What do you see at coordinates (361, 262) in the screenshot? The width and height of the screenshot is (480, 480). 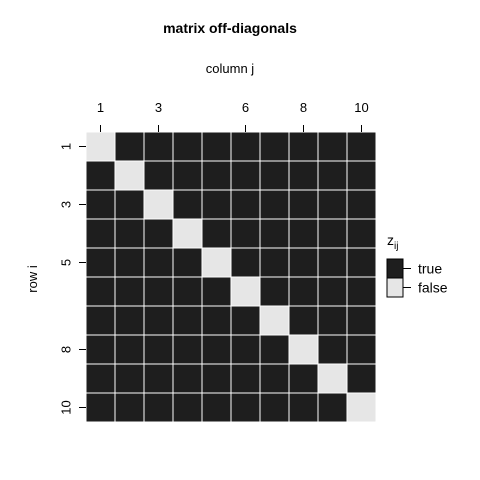 I see `heatmap-cell-r5-c10` at bounding box center [361, 262].